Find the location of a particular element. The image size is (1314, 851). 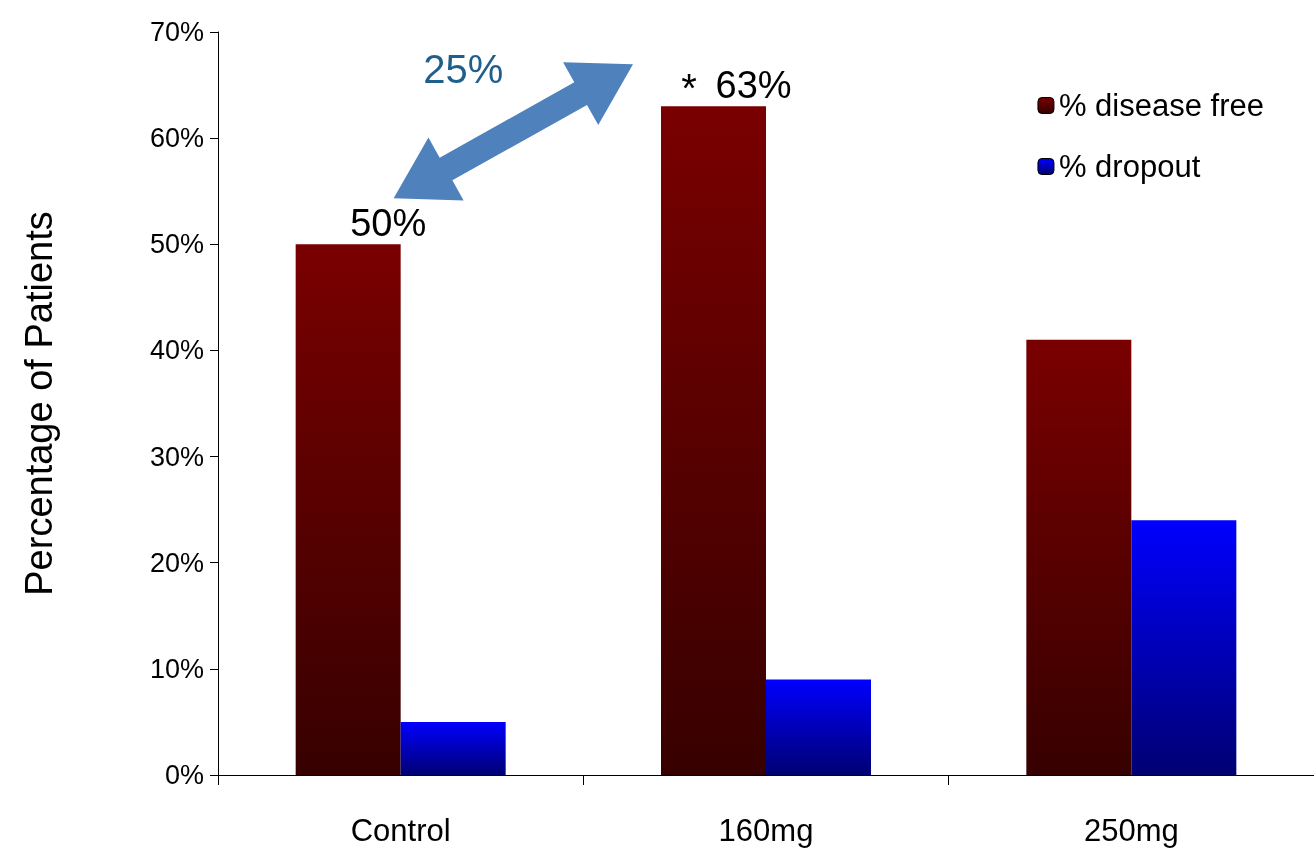

y-tick-label: 40% is located at coordinates (176, 350).